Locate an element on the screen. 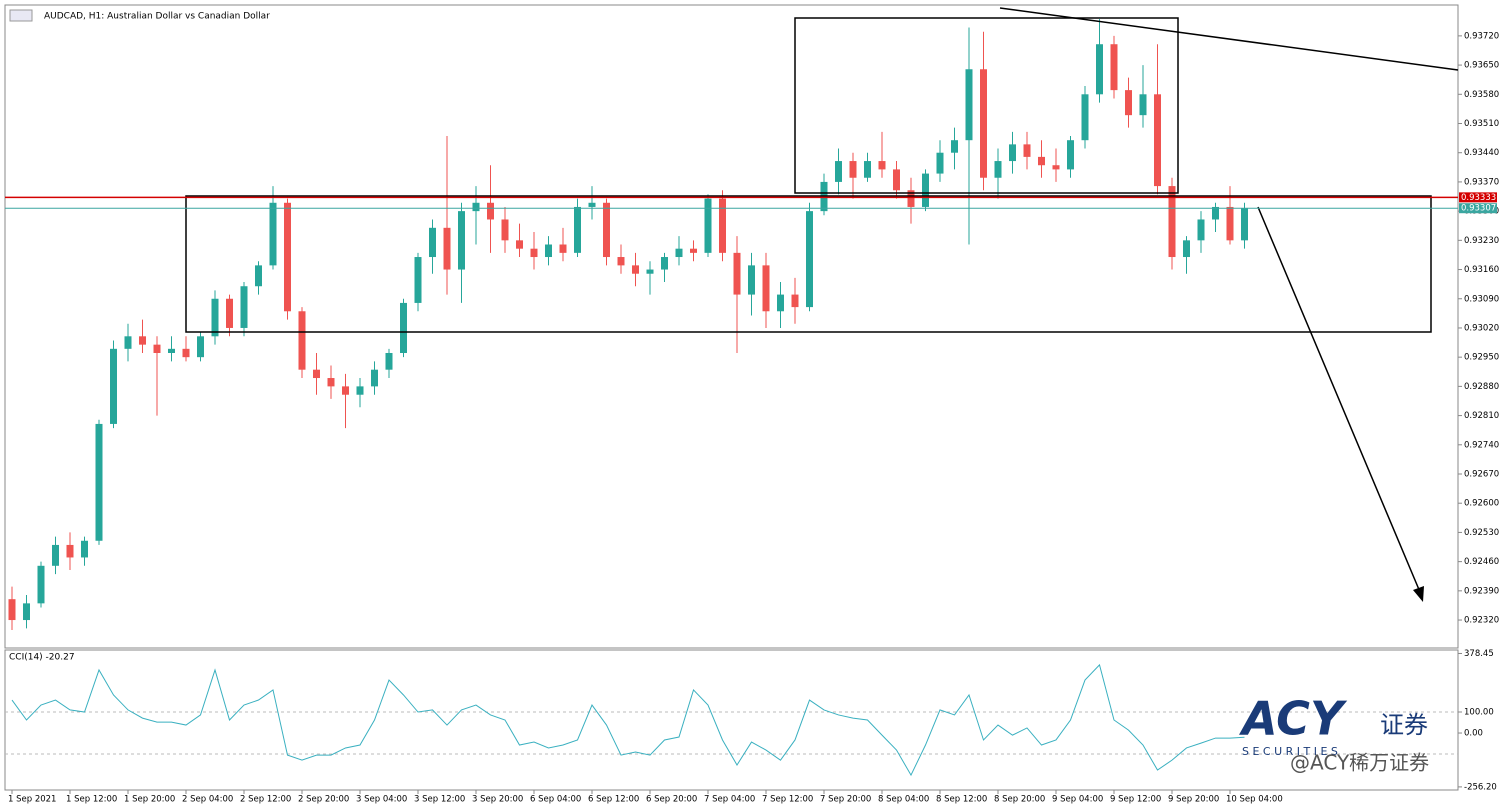 The image size is (1508, 811). x-tick-label: 6 Sep 12:00 is located at coordinates (613, 800).